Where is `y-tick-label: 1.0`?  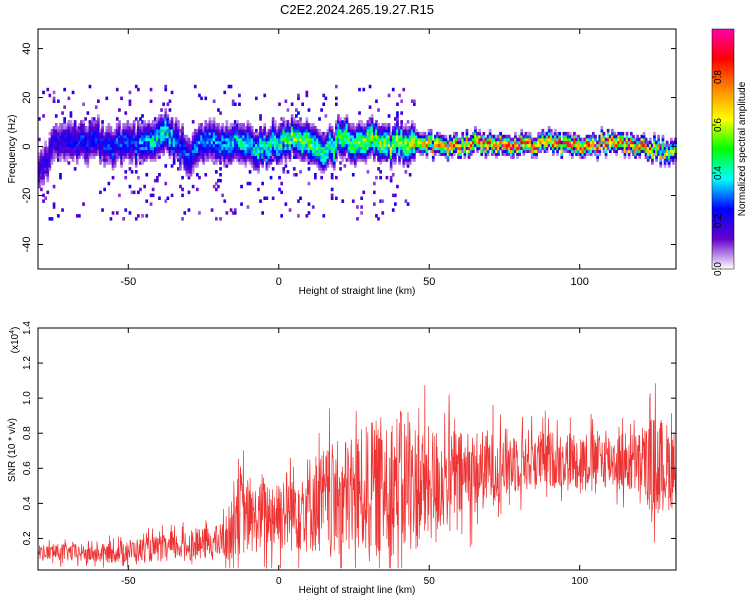
y-tick-label: 1.0 is located at coordinates (27, 398).